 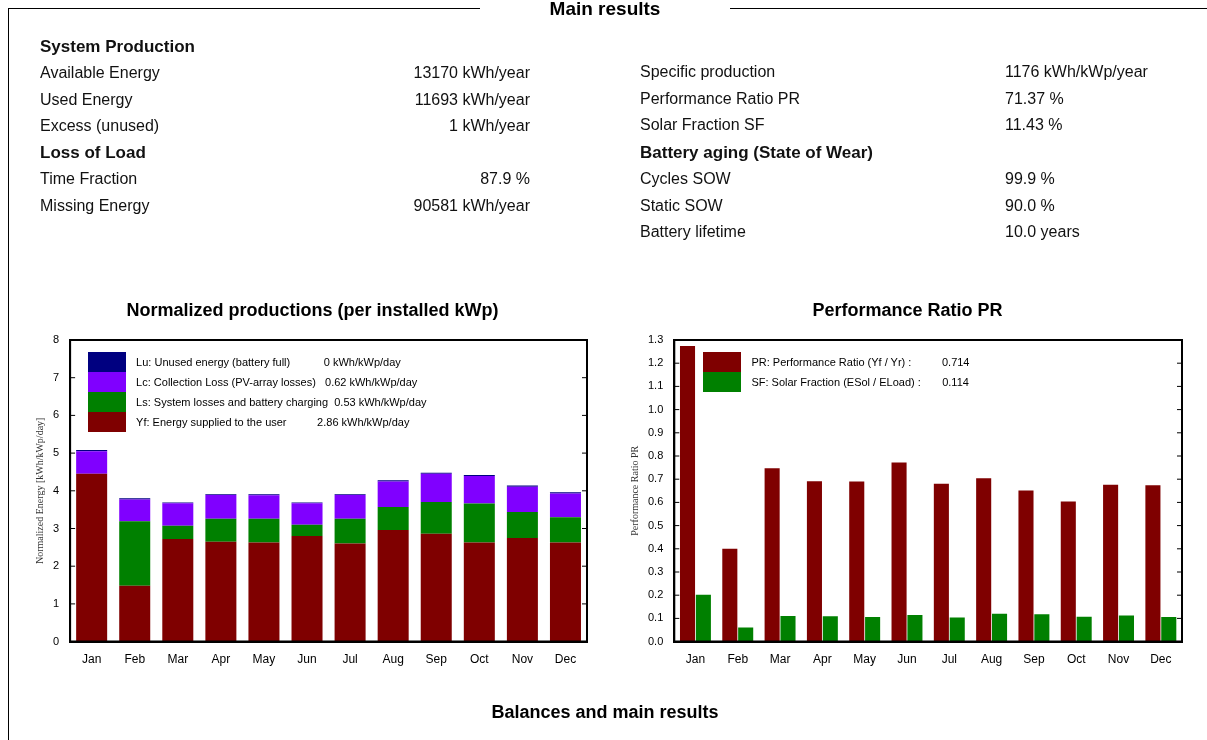 What do you see at coordinates (56, 489) in the screenshot?
I see `y-tick-label: 4` at bounding box center [56, 489].